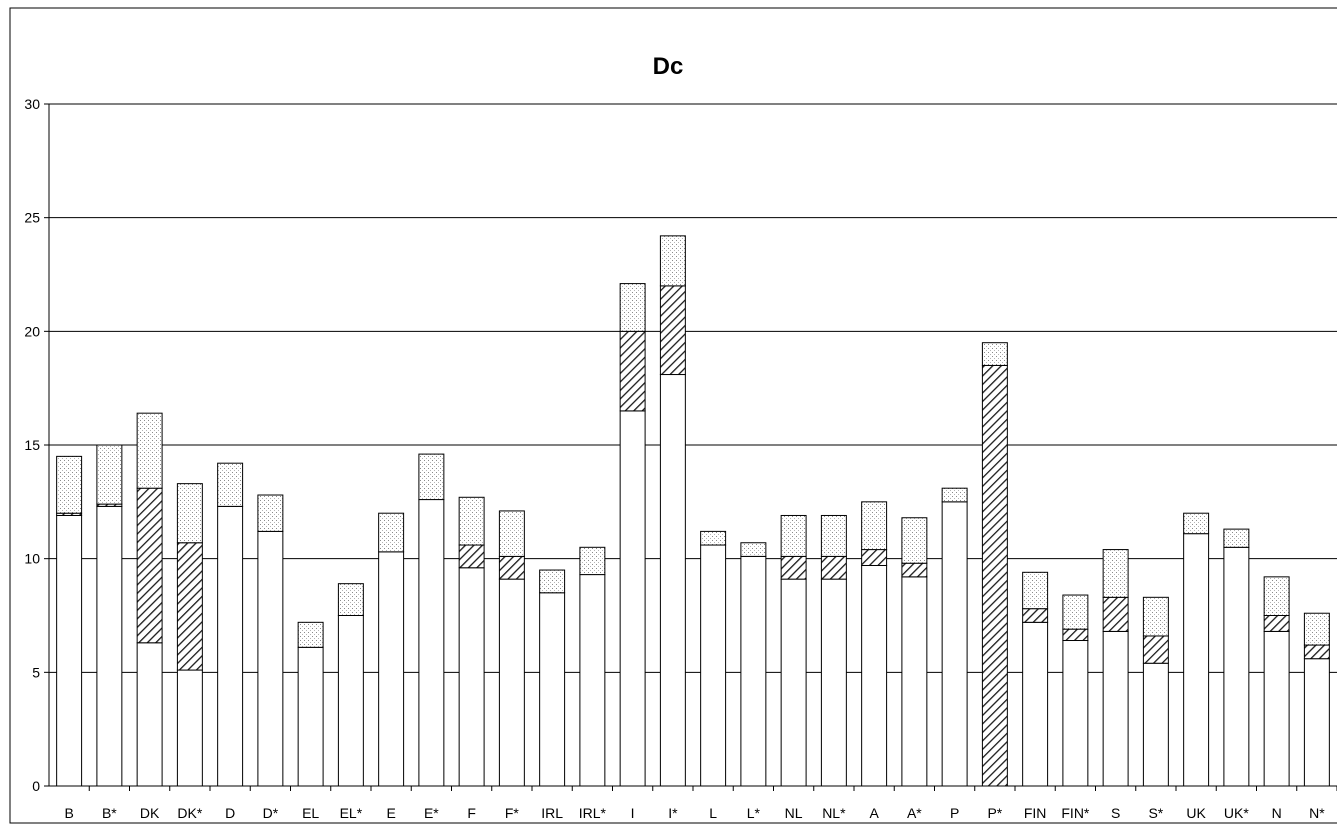 This screenshot has height=835, width=1337. What do you see at coordinates (512, 813) in the screenshot?
I see `x-tick-label: F*` at bounding box center [512, 813].